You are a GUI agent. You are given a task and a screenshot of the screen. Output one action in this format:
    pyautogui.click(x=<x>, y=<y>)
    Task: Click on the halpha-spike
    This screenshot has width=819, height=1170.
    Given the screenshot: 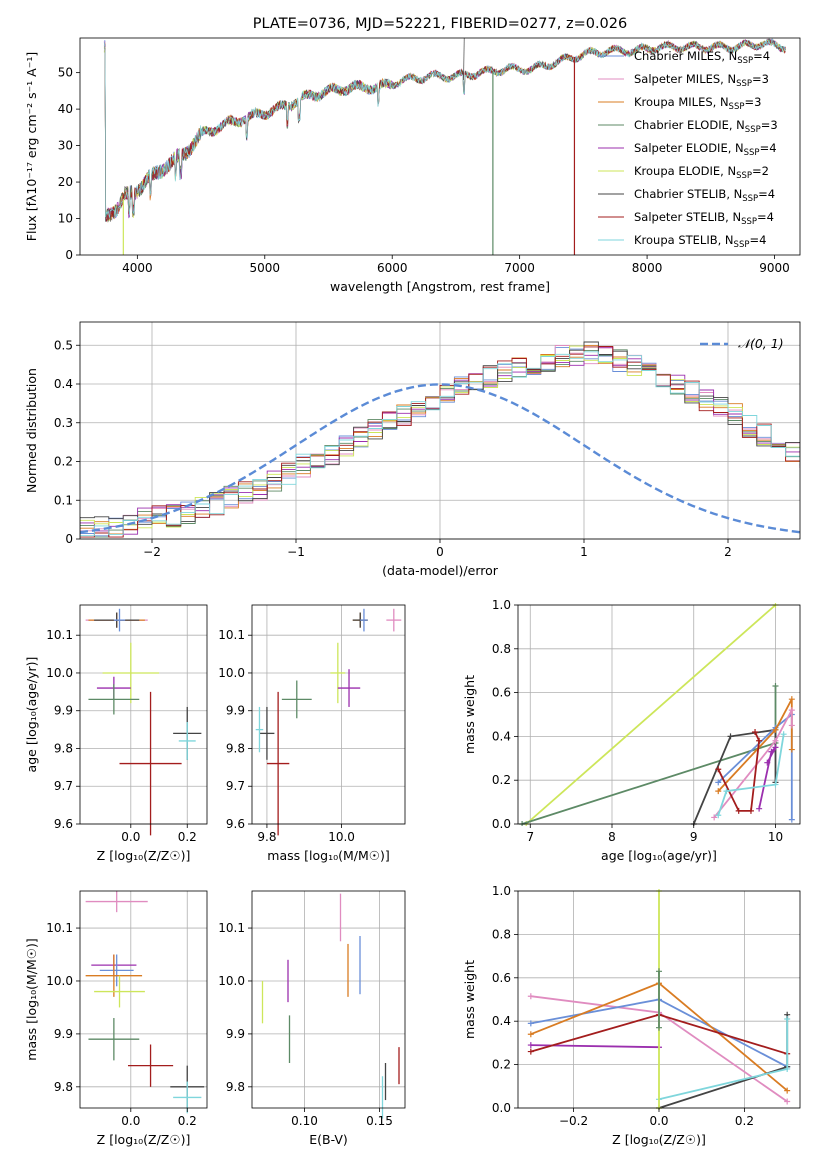 What is the action you would take?
    pyautogui.click(x=464, y=59)
    